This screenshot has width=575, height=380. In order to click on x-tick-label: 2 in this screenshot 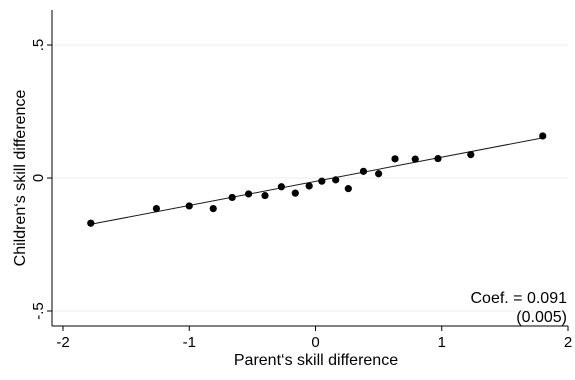, I will do `click(568, 342)`.